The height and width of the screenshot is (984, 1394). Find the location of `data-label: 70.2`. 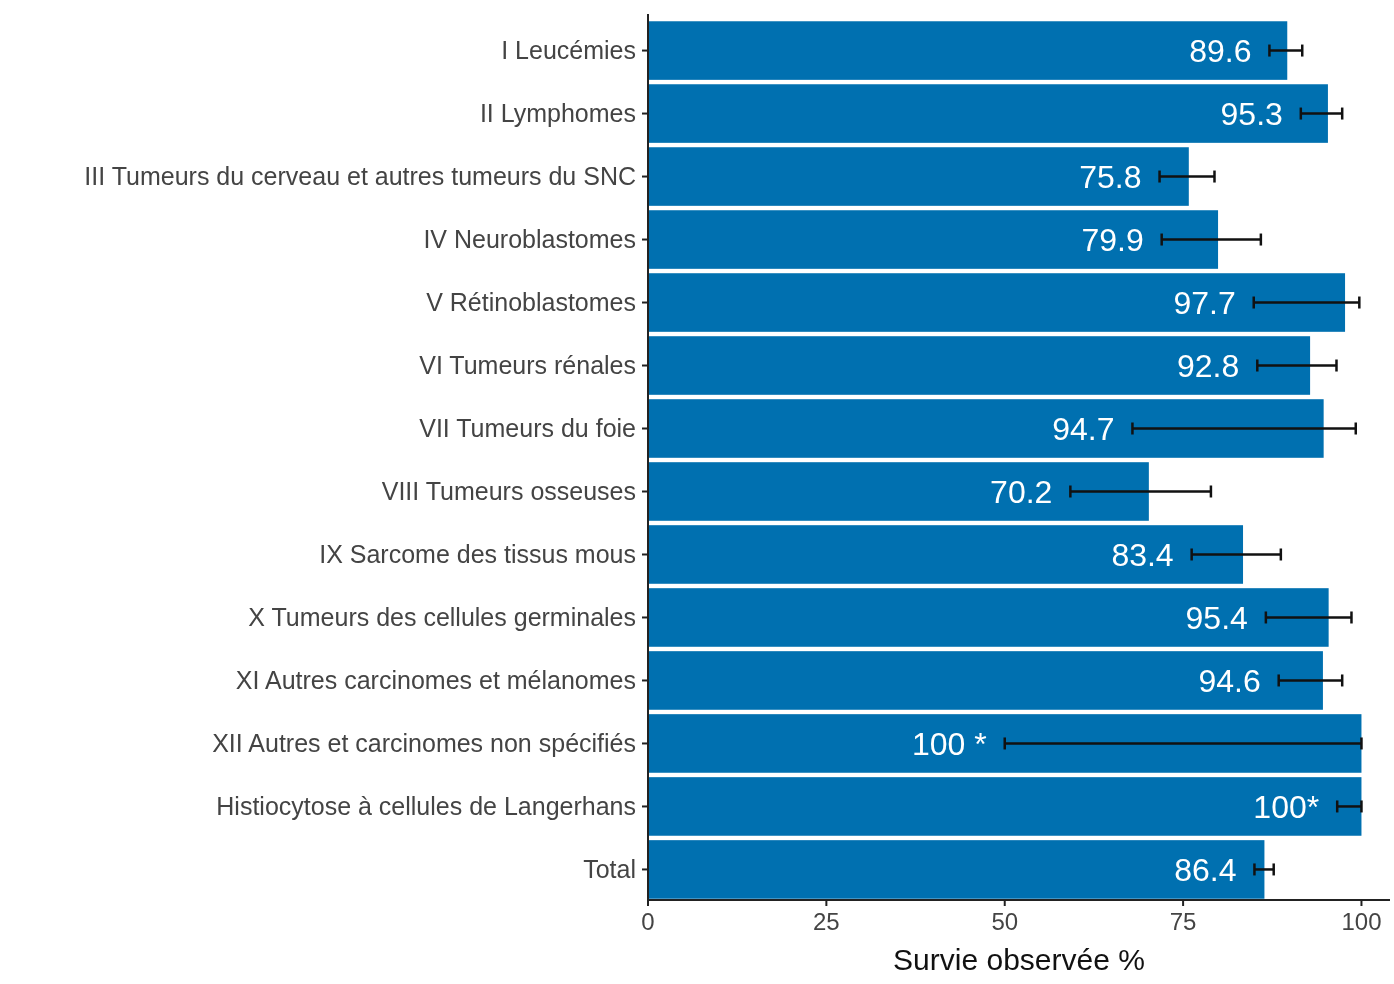

data-label: 70.2 is located at coordinates (1021, 491).